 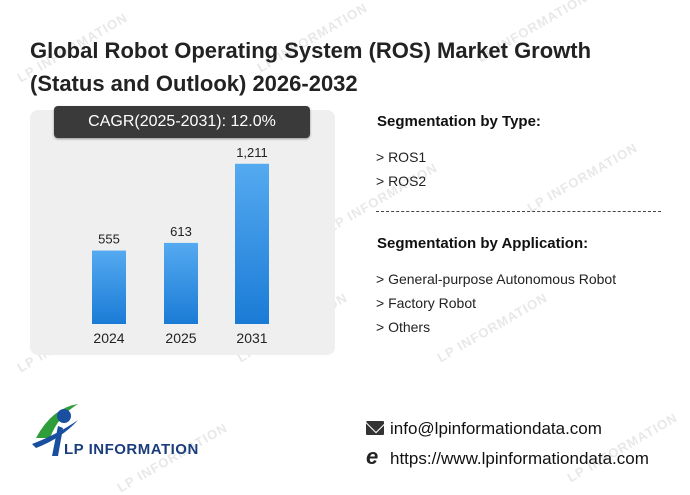 What do you see at coordinates (252, 243) in the screenshot?
I see `bar-2031` at bounding box center [252, 243].